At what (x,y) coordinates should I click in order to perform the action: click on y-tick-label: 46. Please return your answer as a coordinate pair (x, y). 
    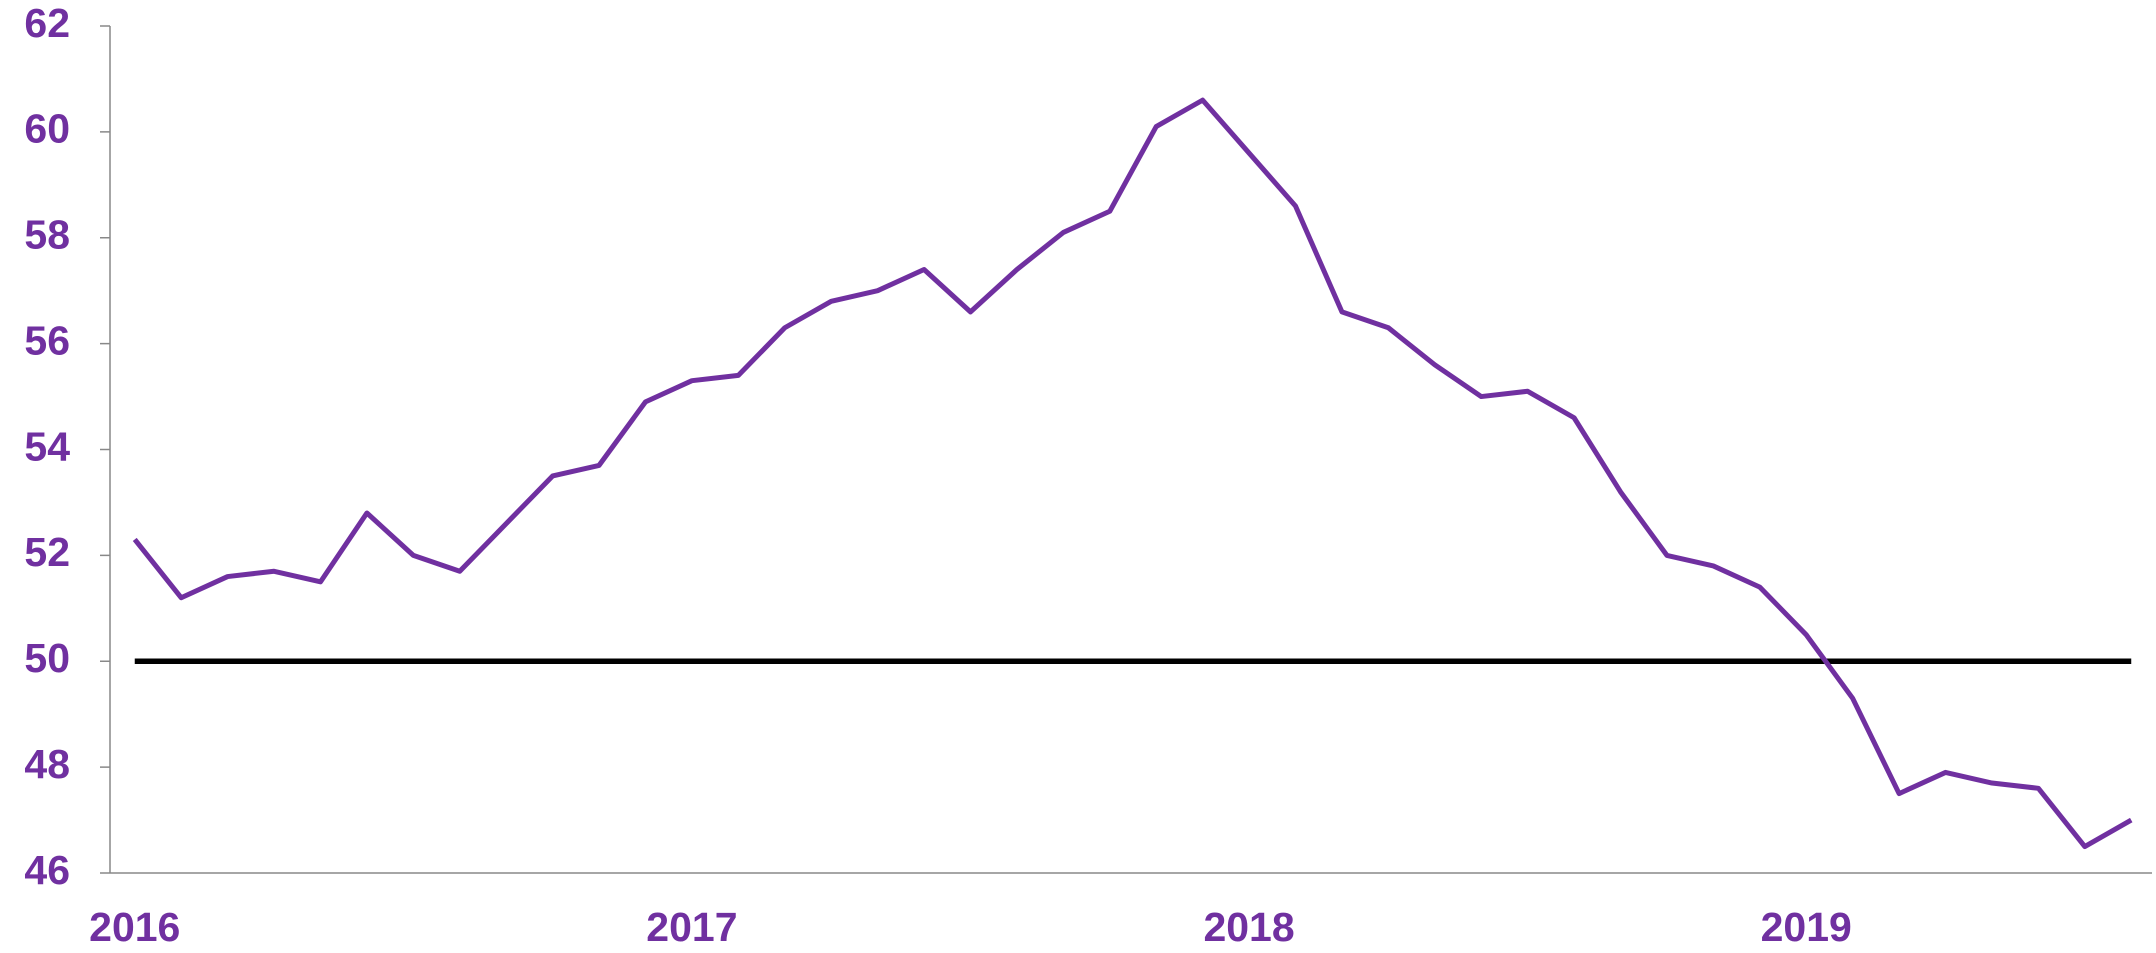
    Looking at the image, I should click on (47, 870).